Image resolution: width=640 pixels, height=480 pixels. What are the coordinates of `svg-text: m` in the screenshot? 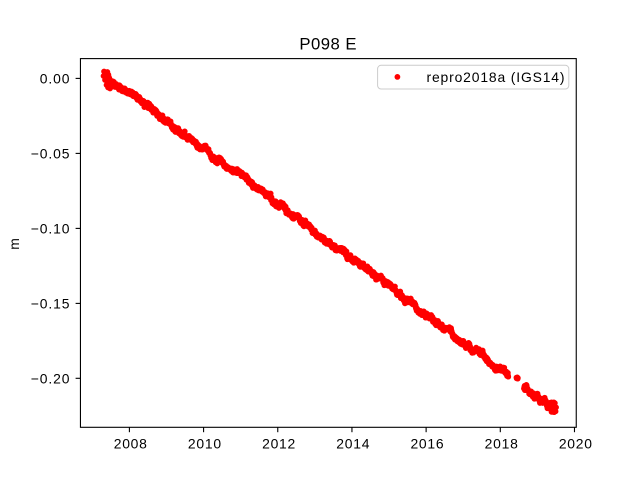 It's located at (14, 244).